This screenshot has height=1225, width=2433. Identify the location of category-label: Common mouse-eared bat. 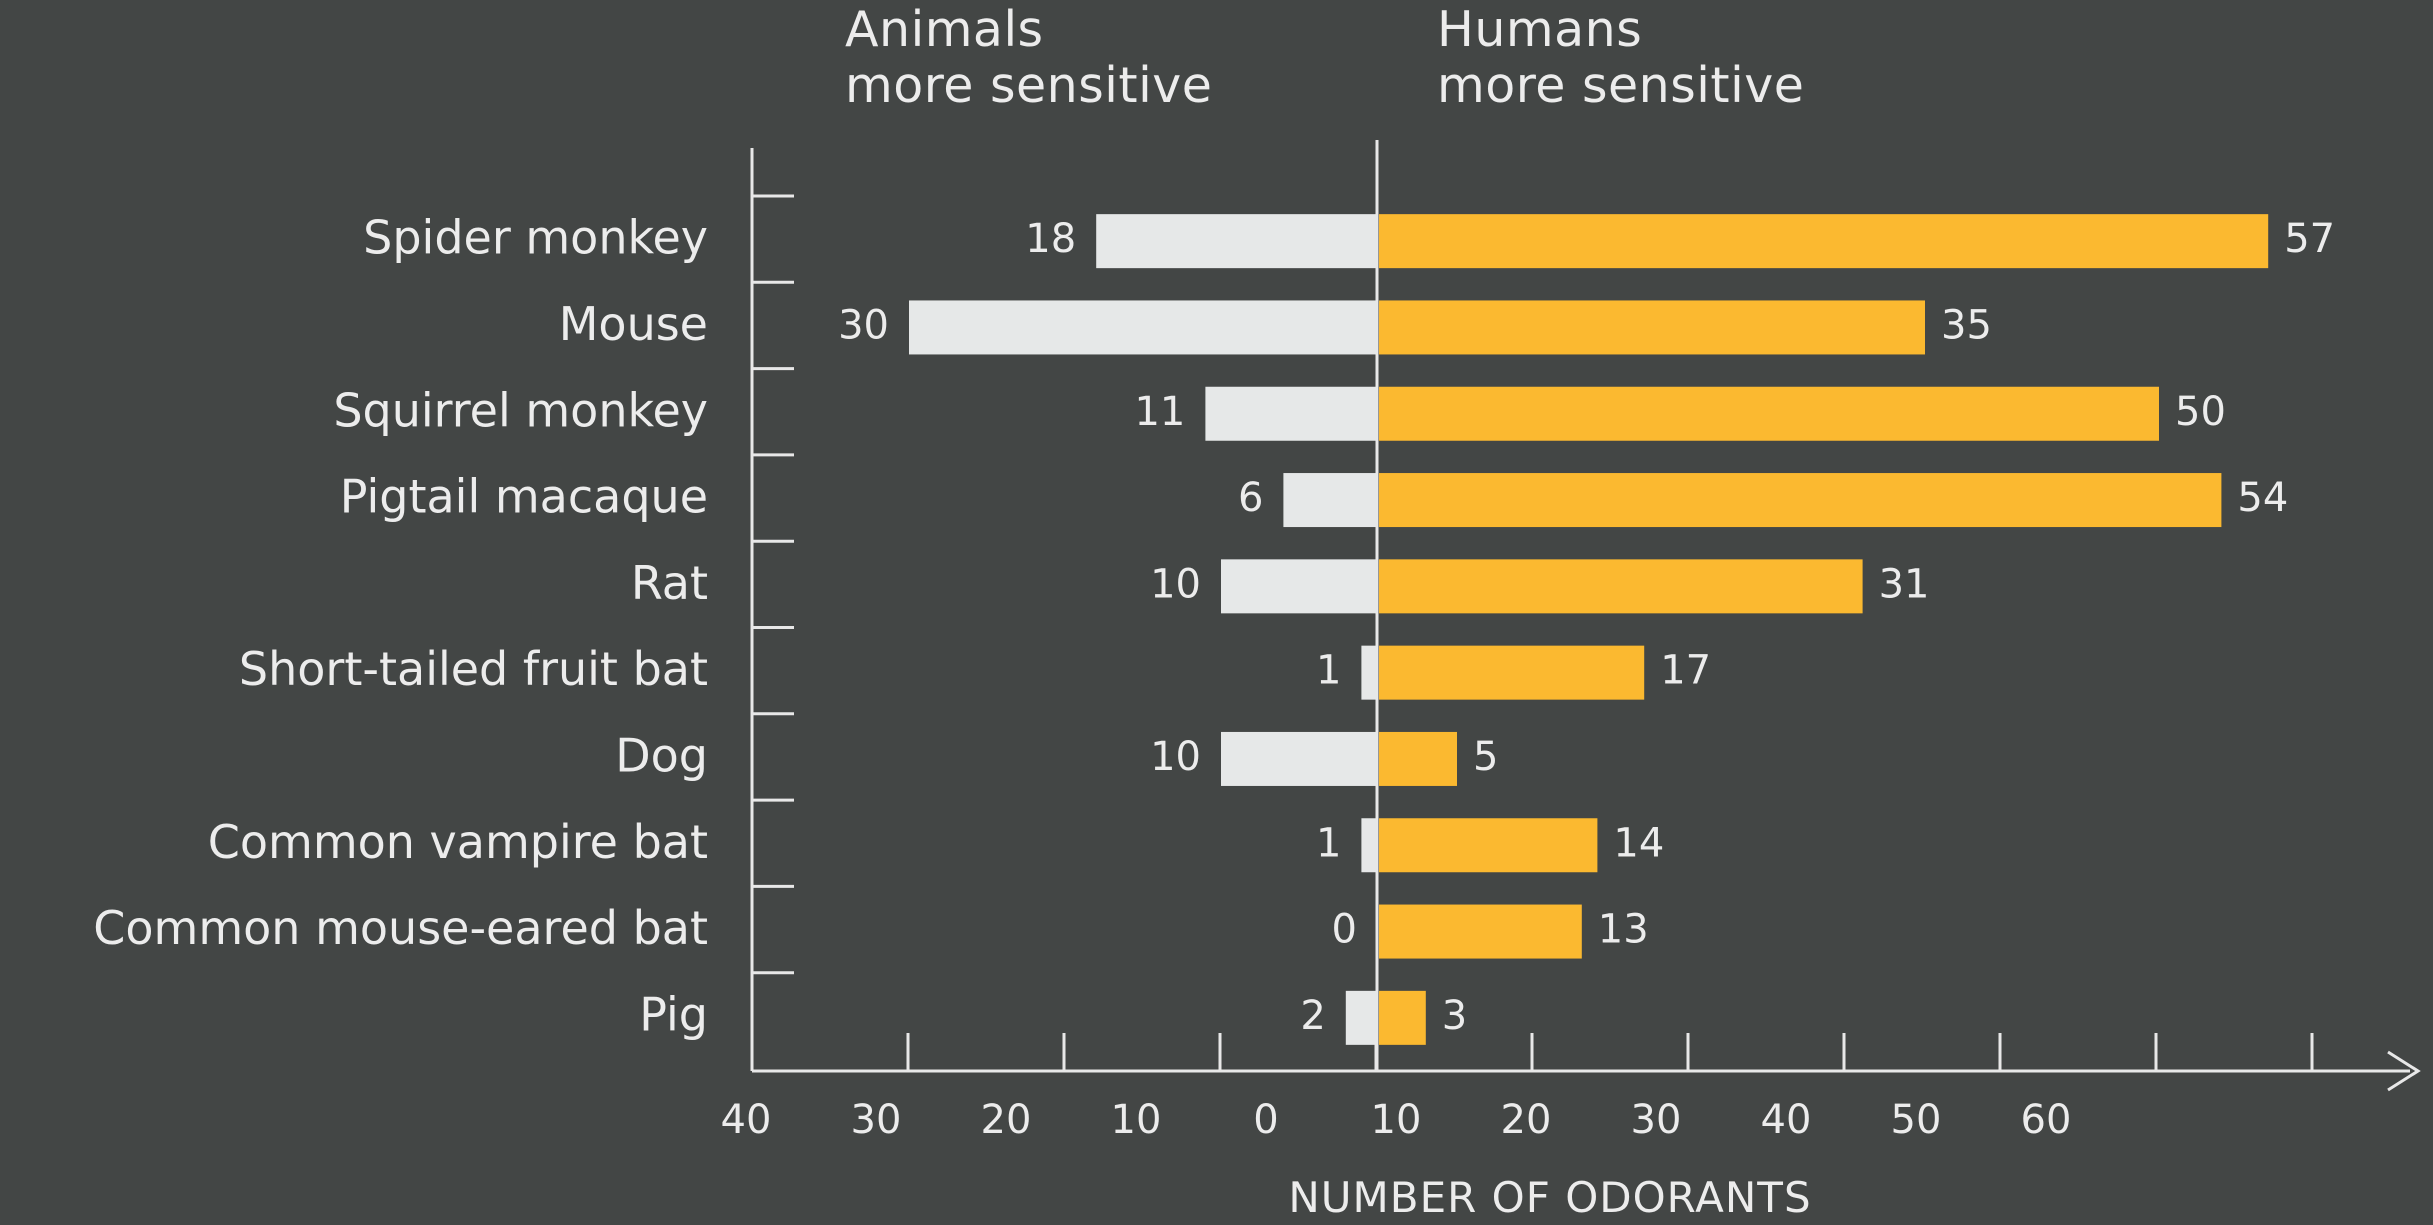
(400, 928).